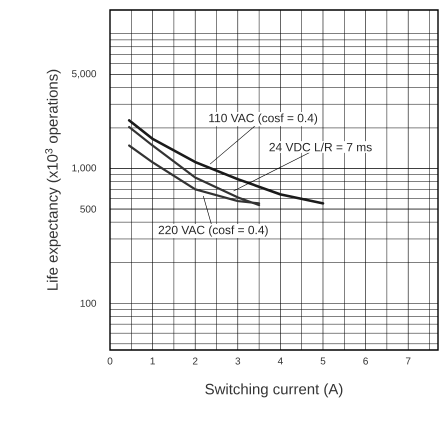 This screenshot has height=421, width=440. I want to click on x-tick-label: 5, so click(323, 361).